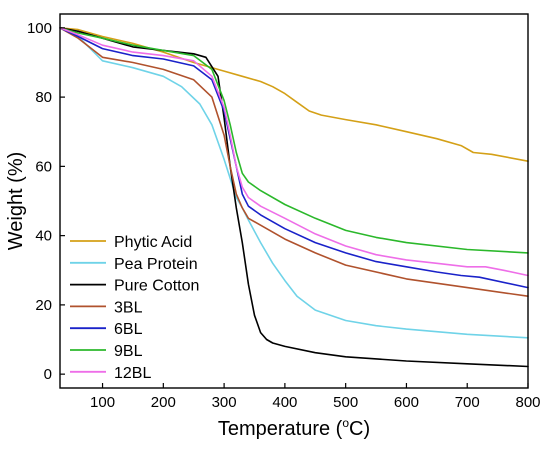 The width and height of the screenshot is (550, 449). Describe the element at coordinates (280, 429) in the screenshot. I see `x-axis-title-text: Temperature (` at that location.